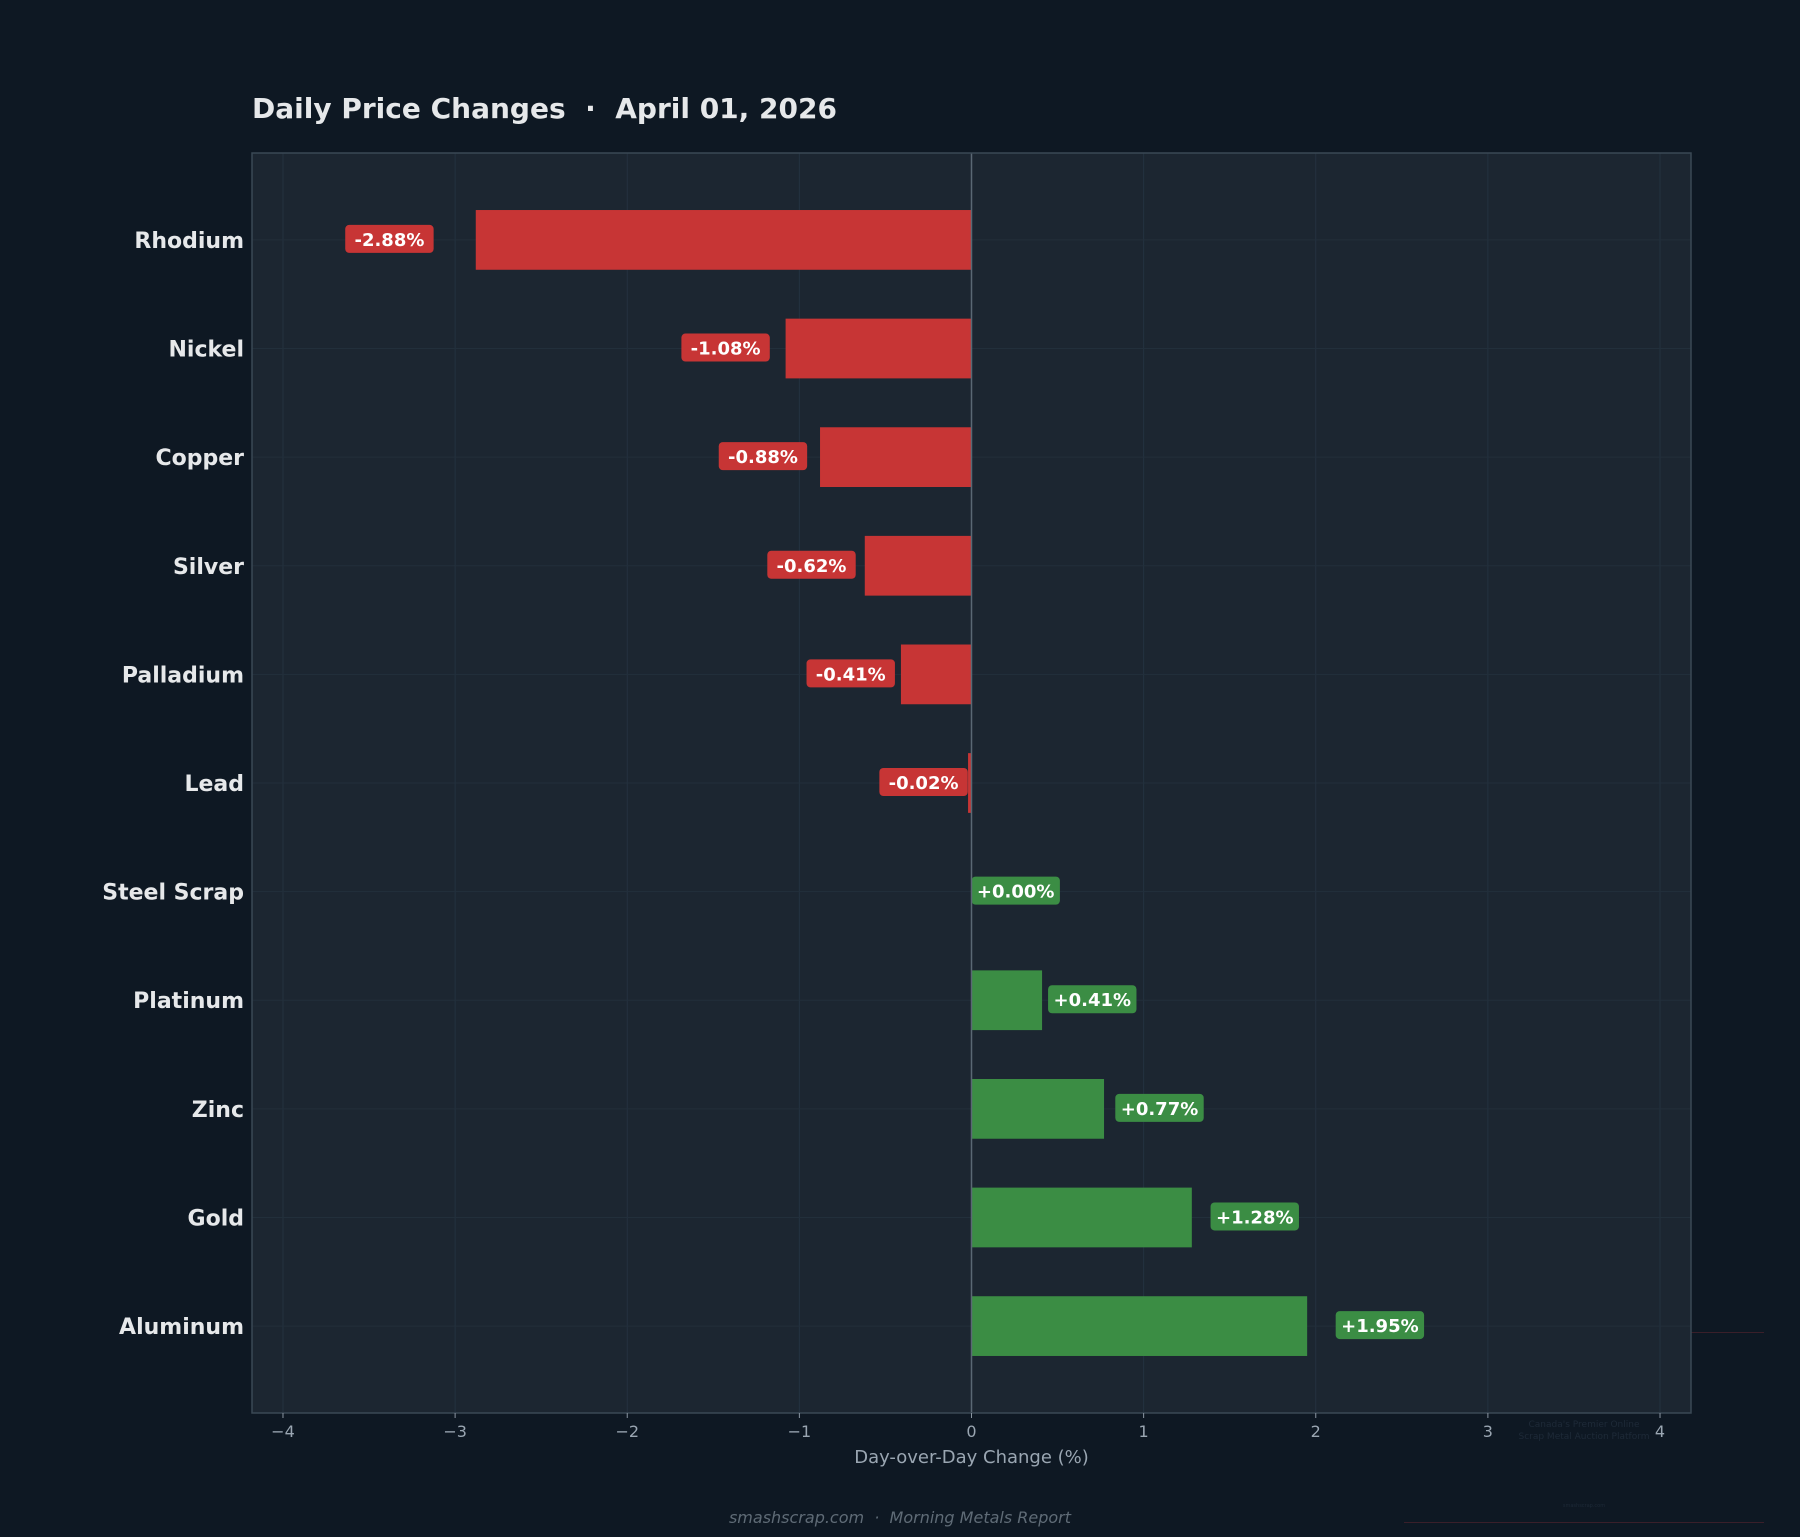 This screenshot has width=1800, height=1537. What do you see at coordinates (218, 1110) in the screenshot?
I see `y-tick-label: Zinc` at bounding box center [218, 1110].